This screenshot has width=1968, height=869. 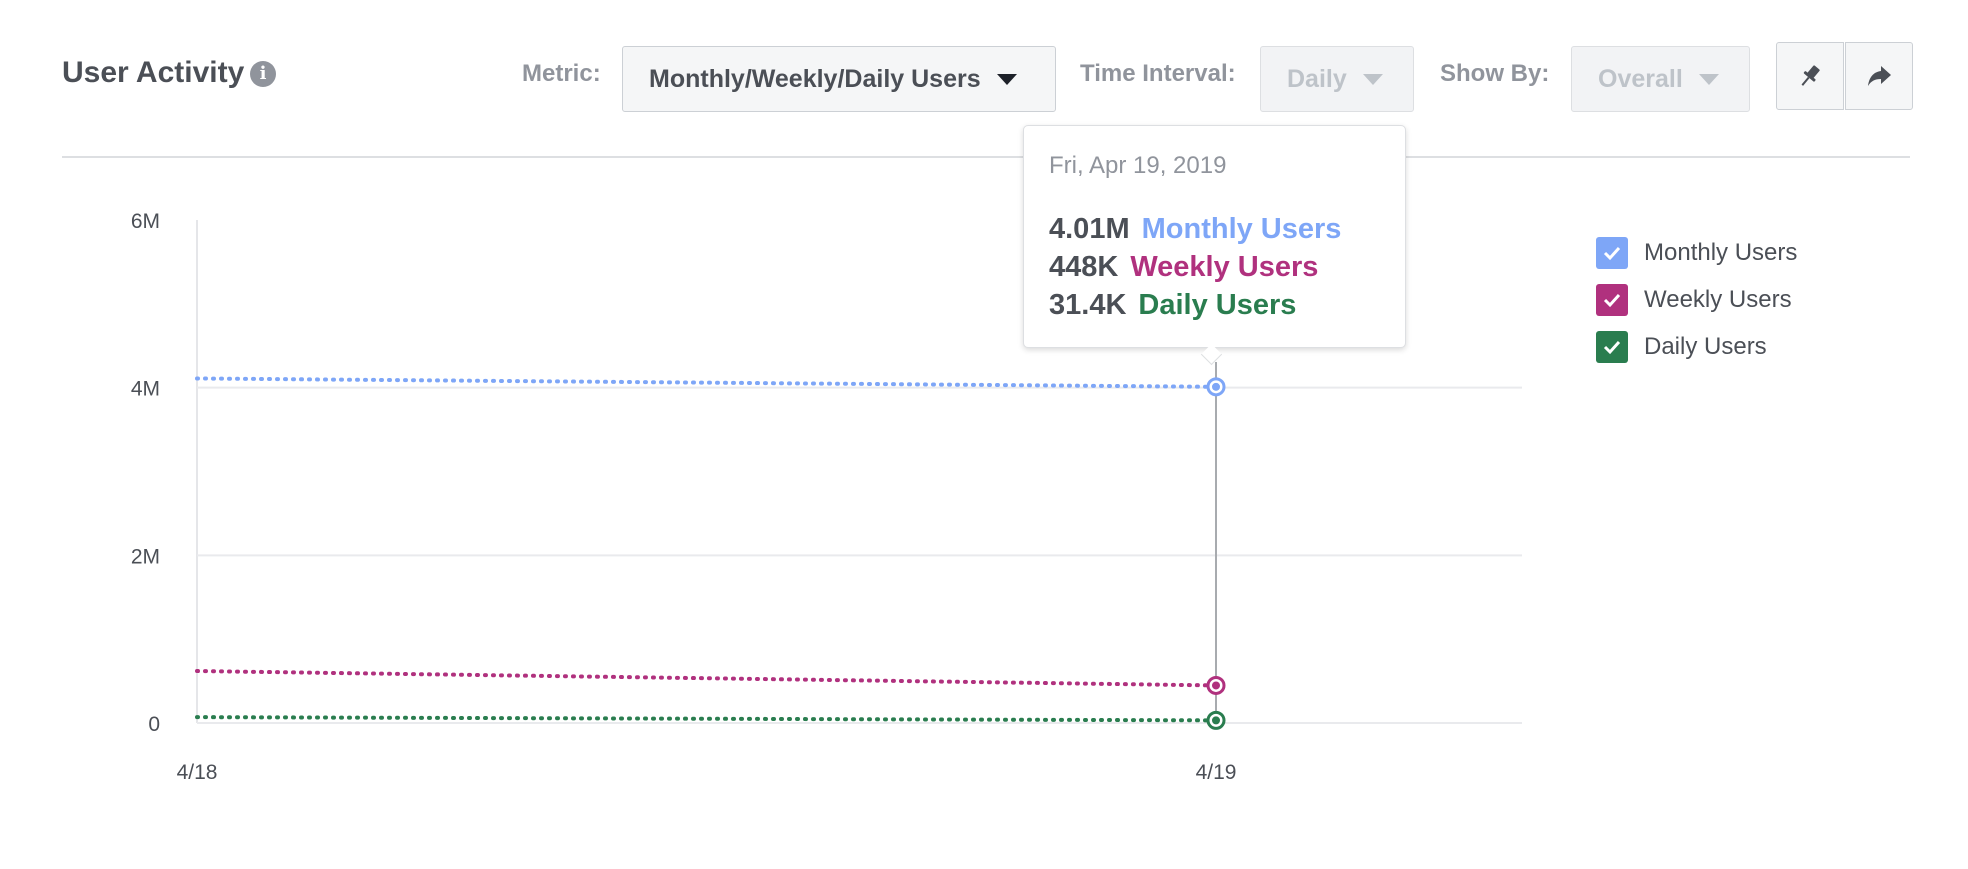 I want to click on share-icon, so click(x=1879, y=76).